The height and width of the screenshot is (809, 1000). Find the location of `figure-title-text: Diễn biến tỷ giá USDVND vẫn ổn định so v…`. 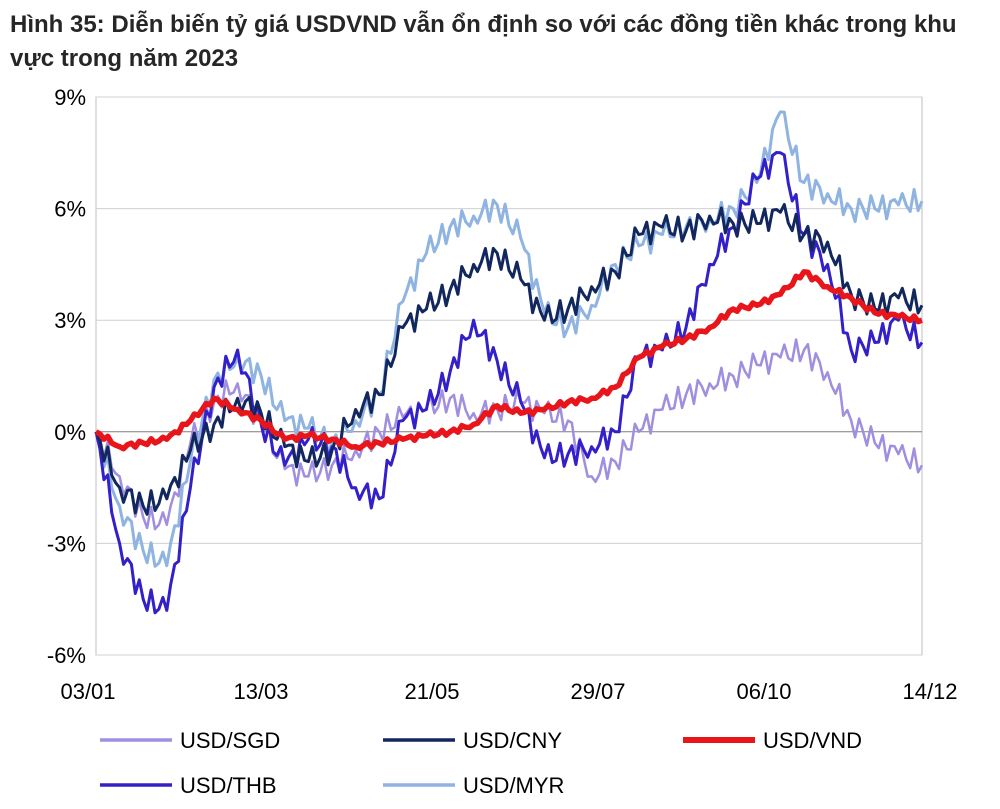

figure-title-text: Diễn biến tỷ giá USDVND vẫn ổn định so v… is located at coordinates (483, 41).